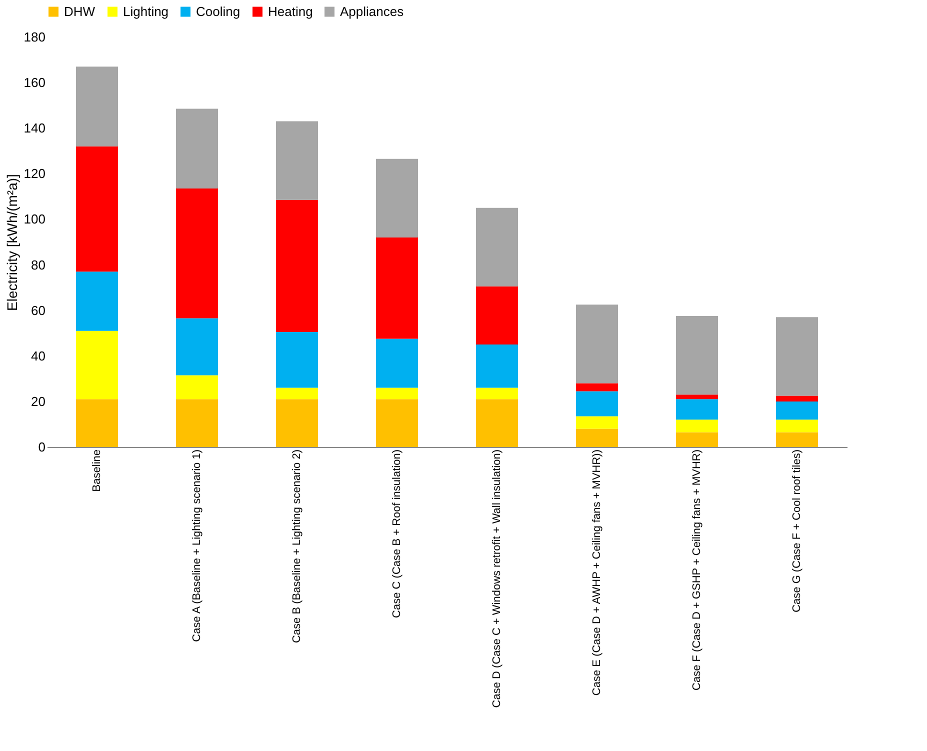 This screenshot has width=927, height=751. I want to click on y-tick-label: 0, so click(42, 447).